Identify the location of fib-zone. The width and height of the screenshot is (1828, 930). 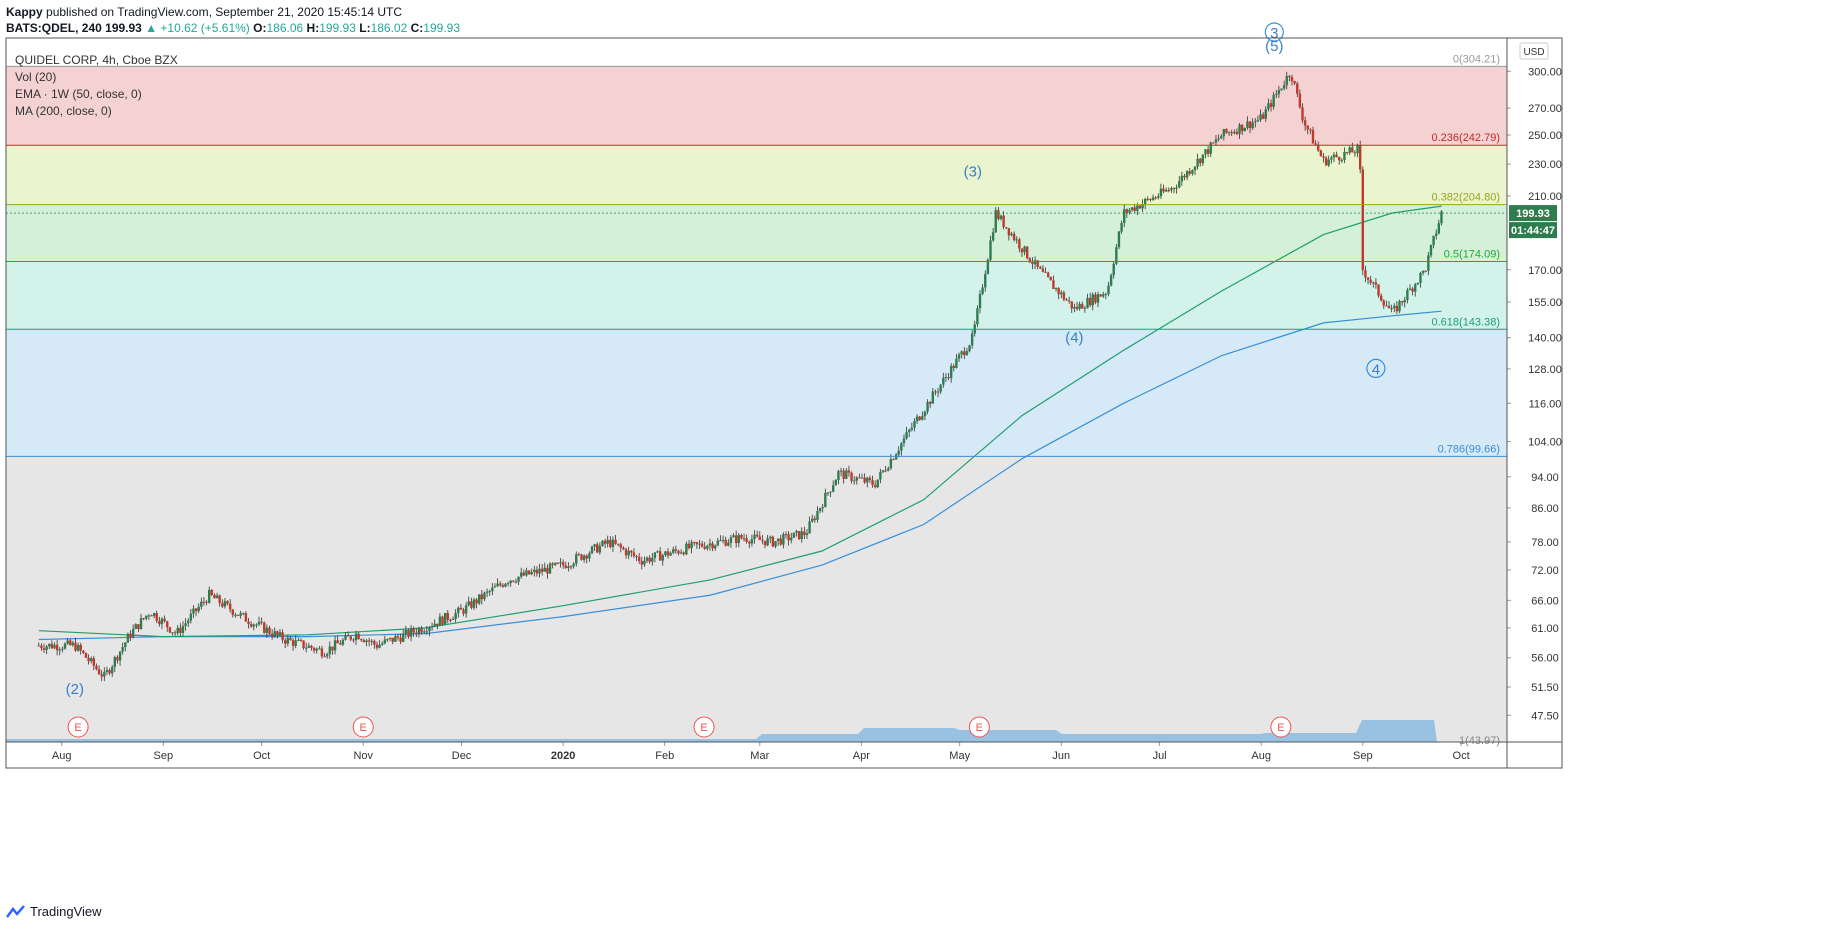
(756, 175).